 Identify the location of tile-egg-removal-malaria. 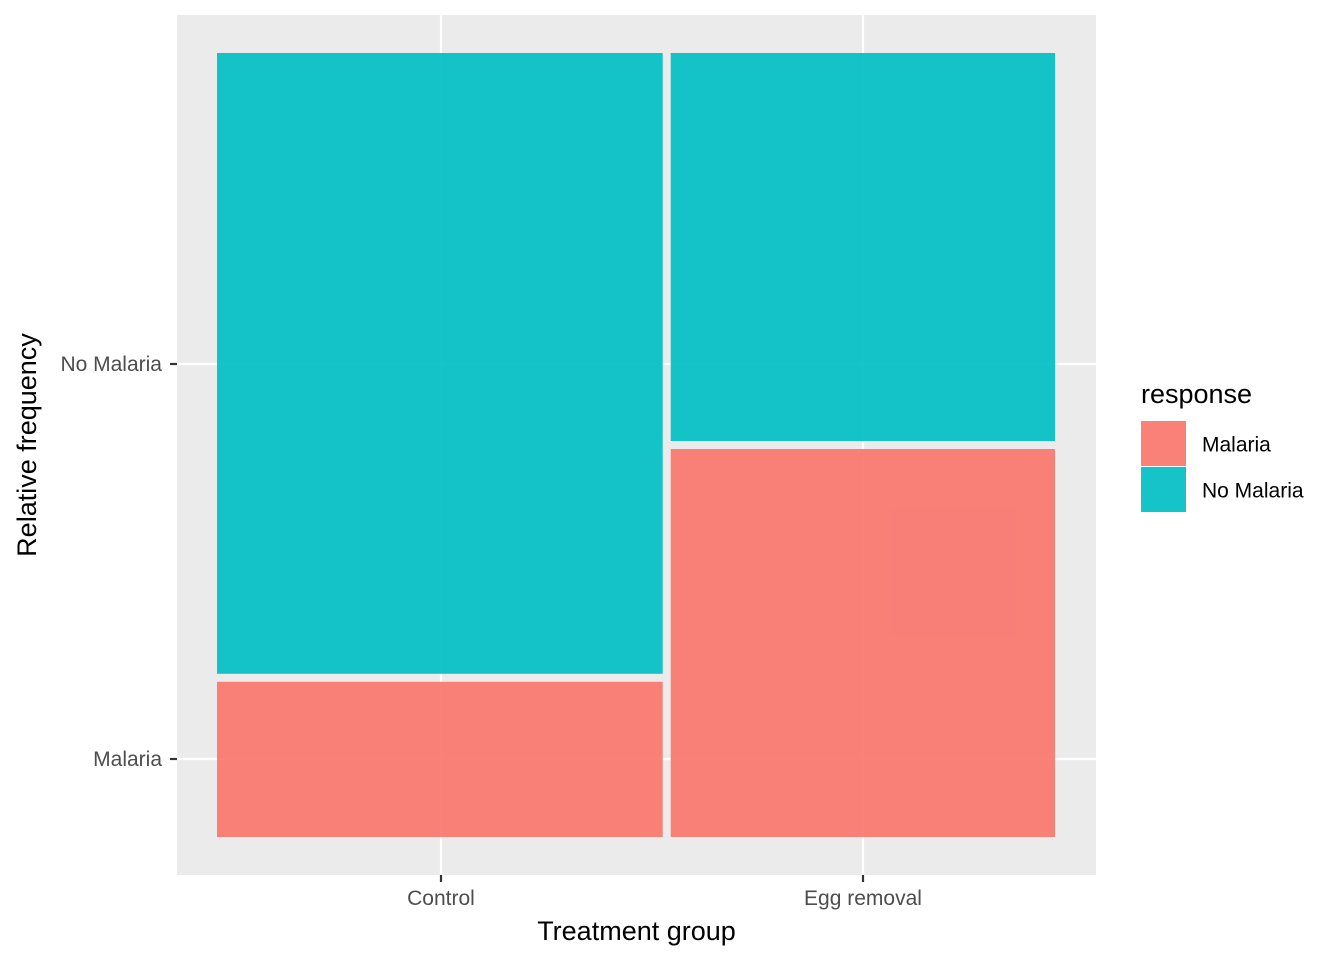
(862, 643).